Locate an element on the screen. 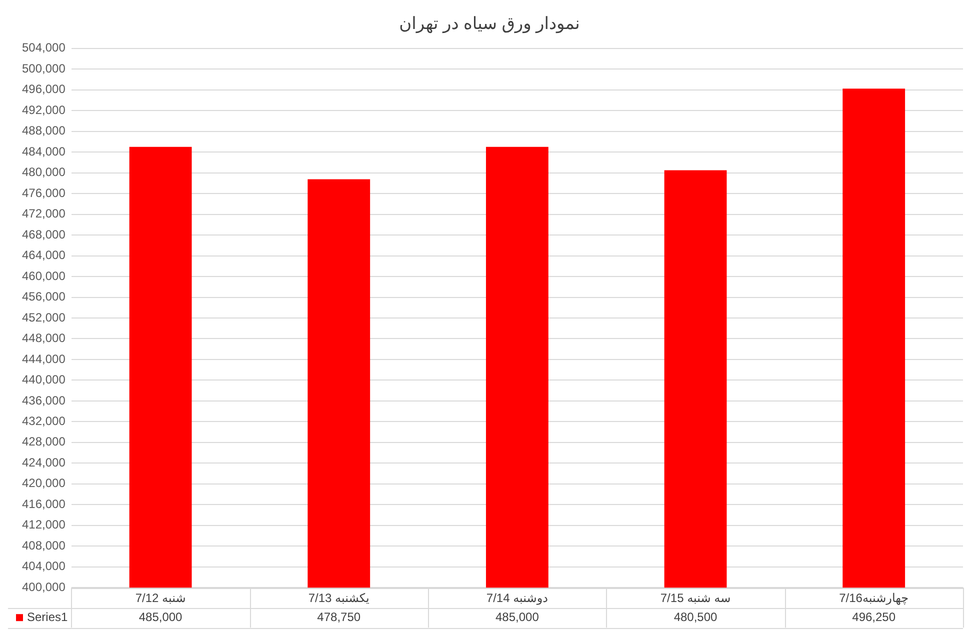 This screenshot has width=977, height=638. data-label: 496,250 is located at coordinates (874, 617).